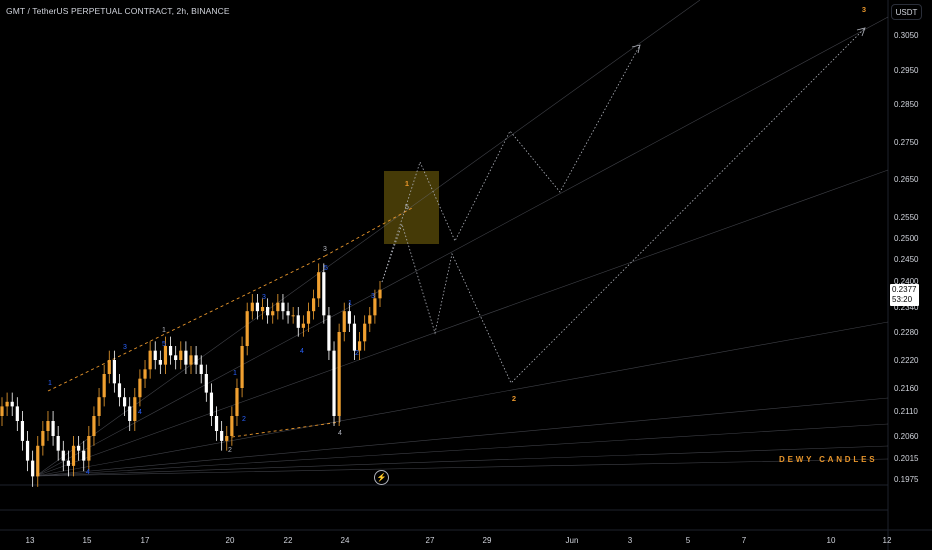  I want to click on wave-labels-blue: 1 3 4 5 1 2 3 4 5 1 2 3 4, so click(211, 370).